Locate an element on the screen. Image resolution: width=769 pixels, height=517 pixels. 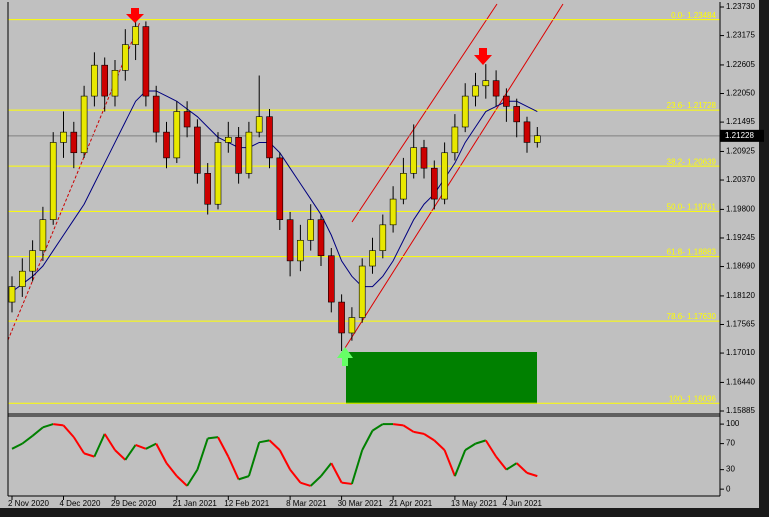
x-tick-label: 12 Feb 2021 is located at coordinates (246, 503).